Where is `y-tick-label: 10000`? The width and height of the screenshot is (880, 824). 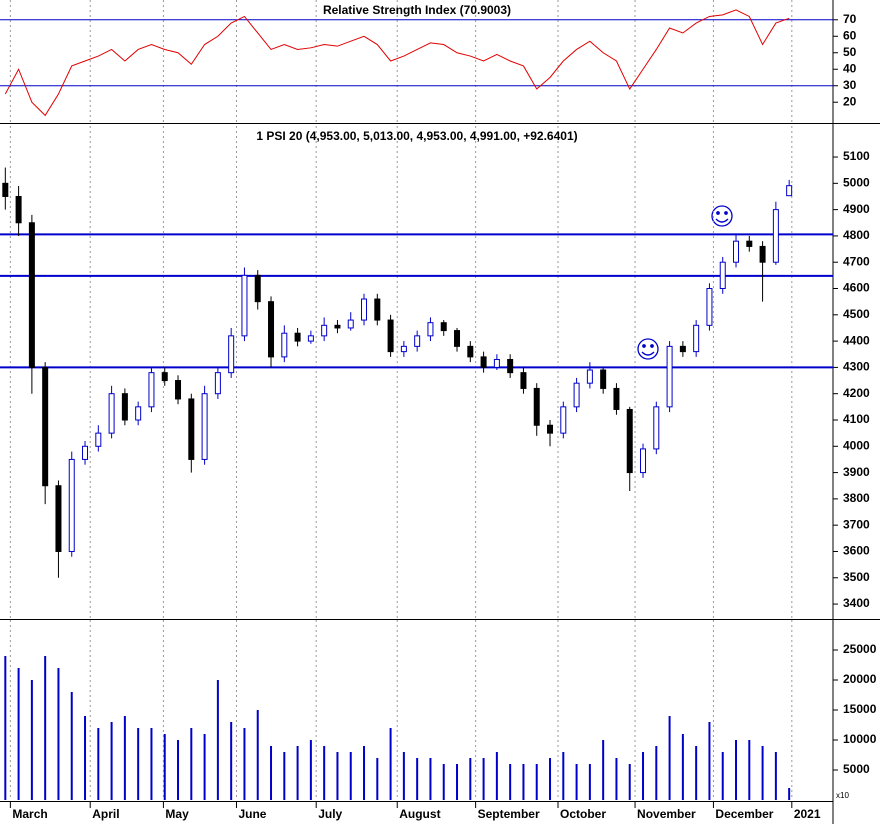 y-tick-label: 10000 is located at coordinates (860, 739).